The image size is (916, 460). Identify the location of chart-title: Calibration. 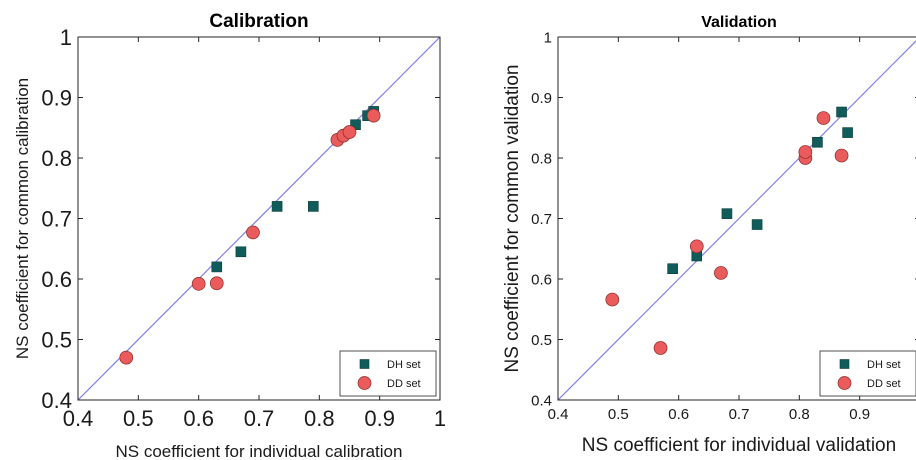
(258, 21).